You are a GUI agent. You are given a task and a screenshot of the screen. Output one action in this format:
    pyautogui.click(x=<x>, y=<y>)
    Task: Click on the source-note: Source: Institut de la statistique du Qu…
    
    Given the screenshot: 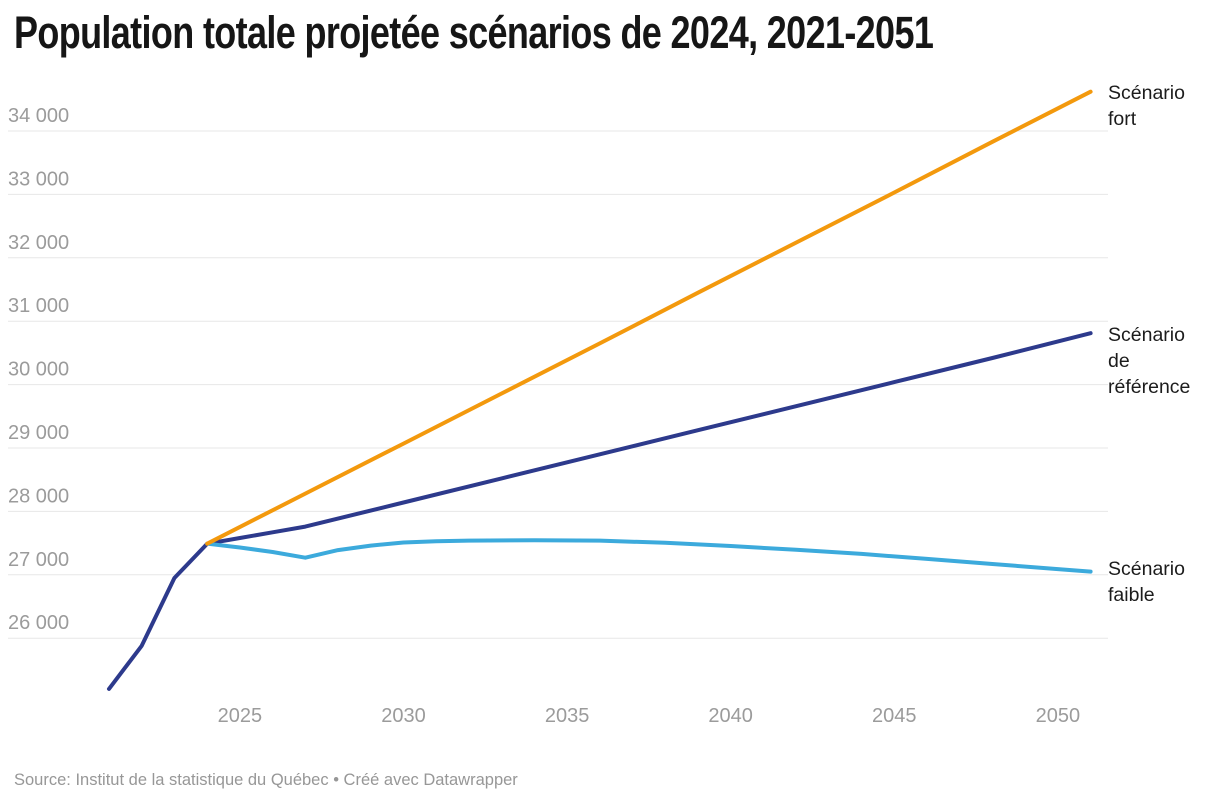 What is the action you would take?
    pyautogui.click(x=266, y=780)
    